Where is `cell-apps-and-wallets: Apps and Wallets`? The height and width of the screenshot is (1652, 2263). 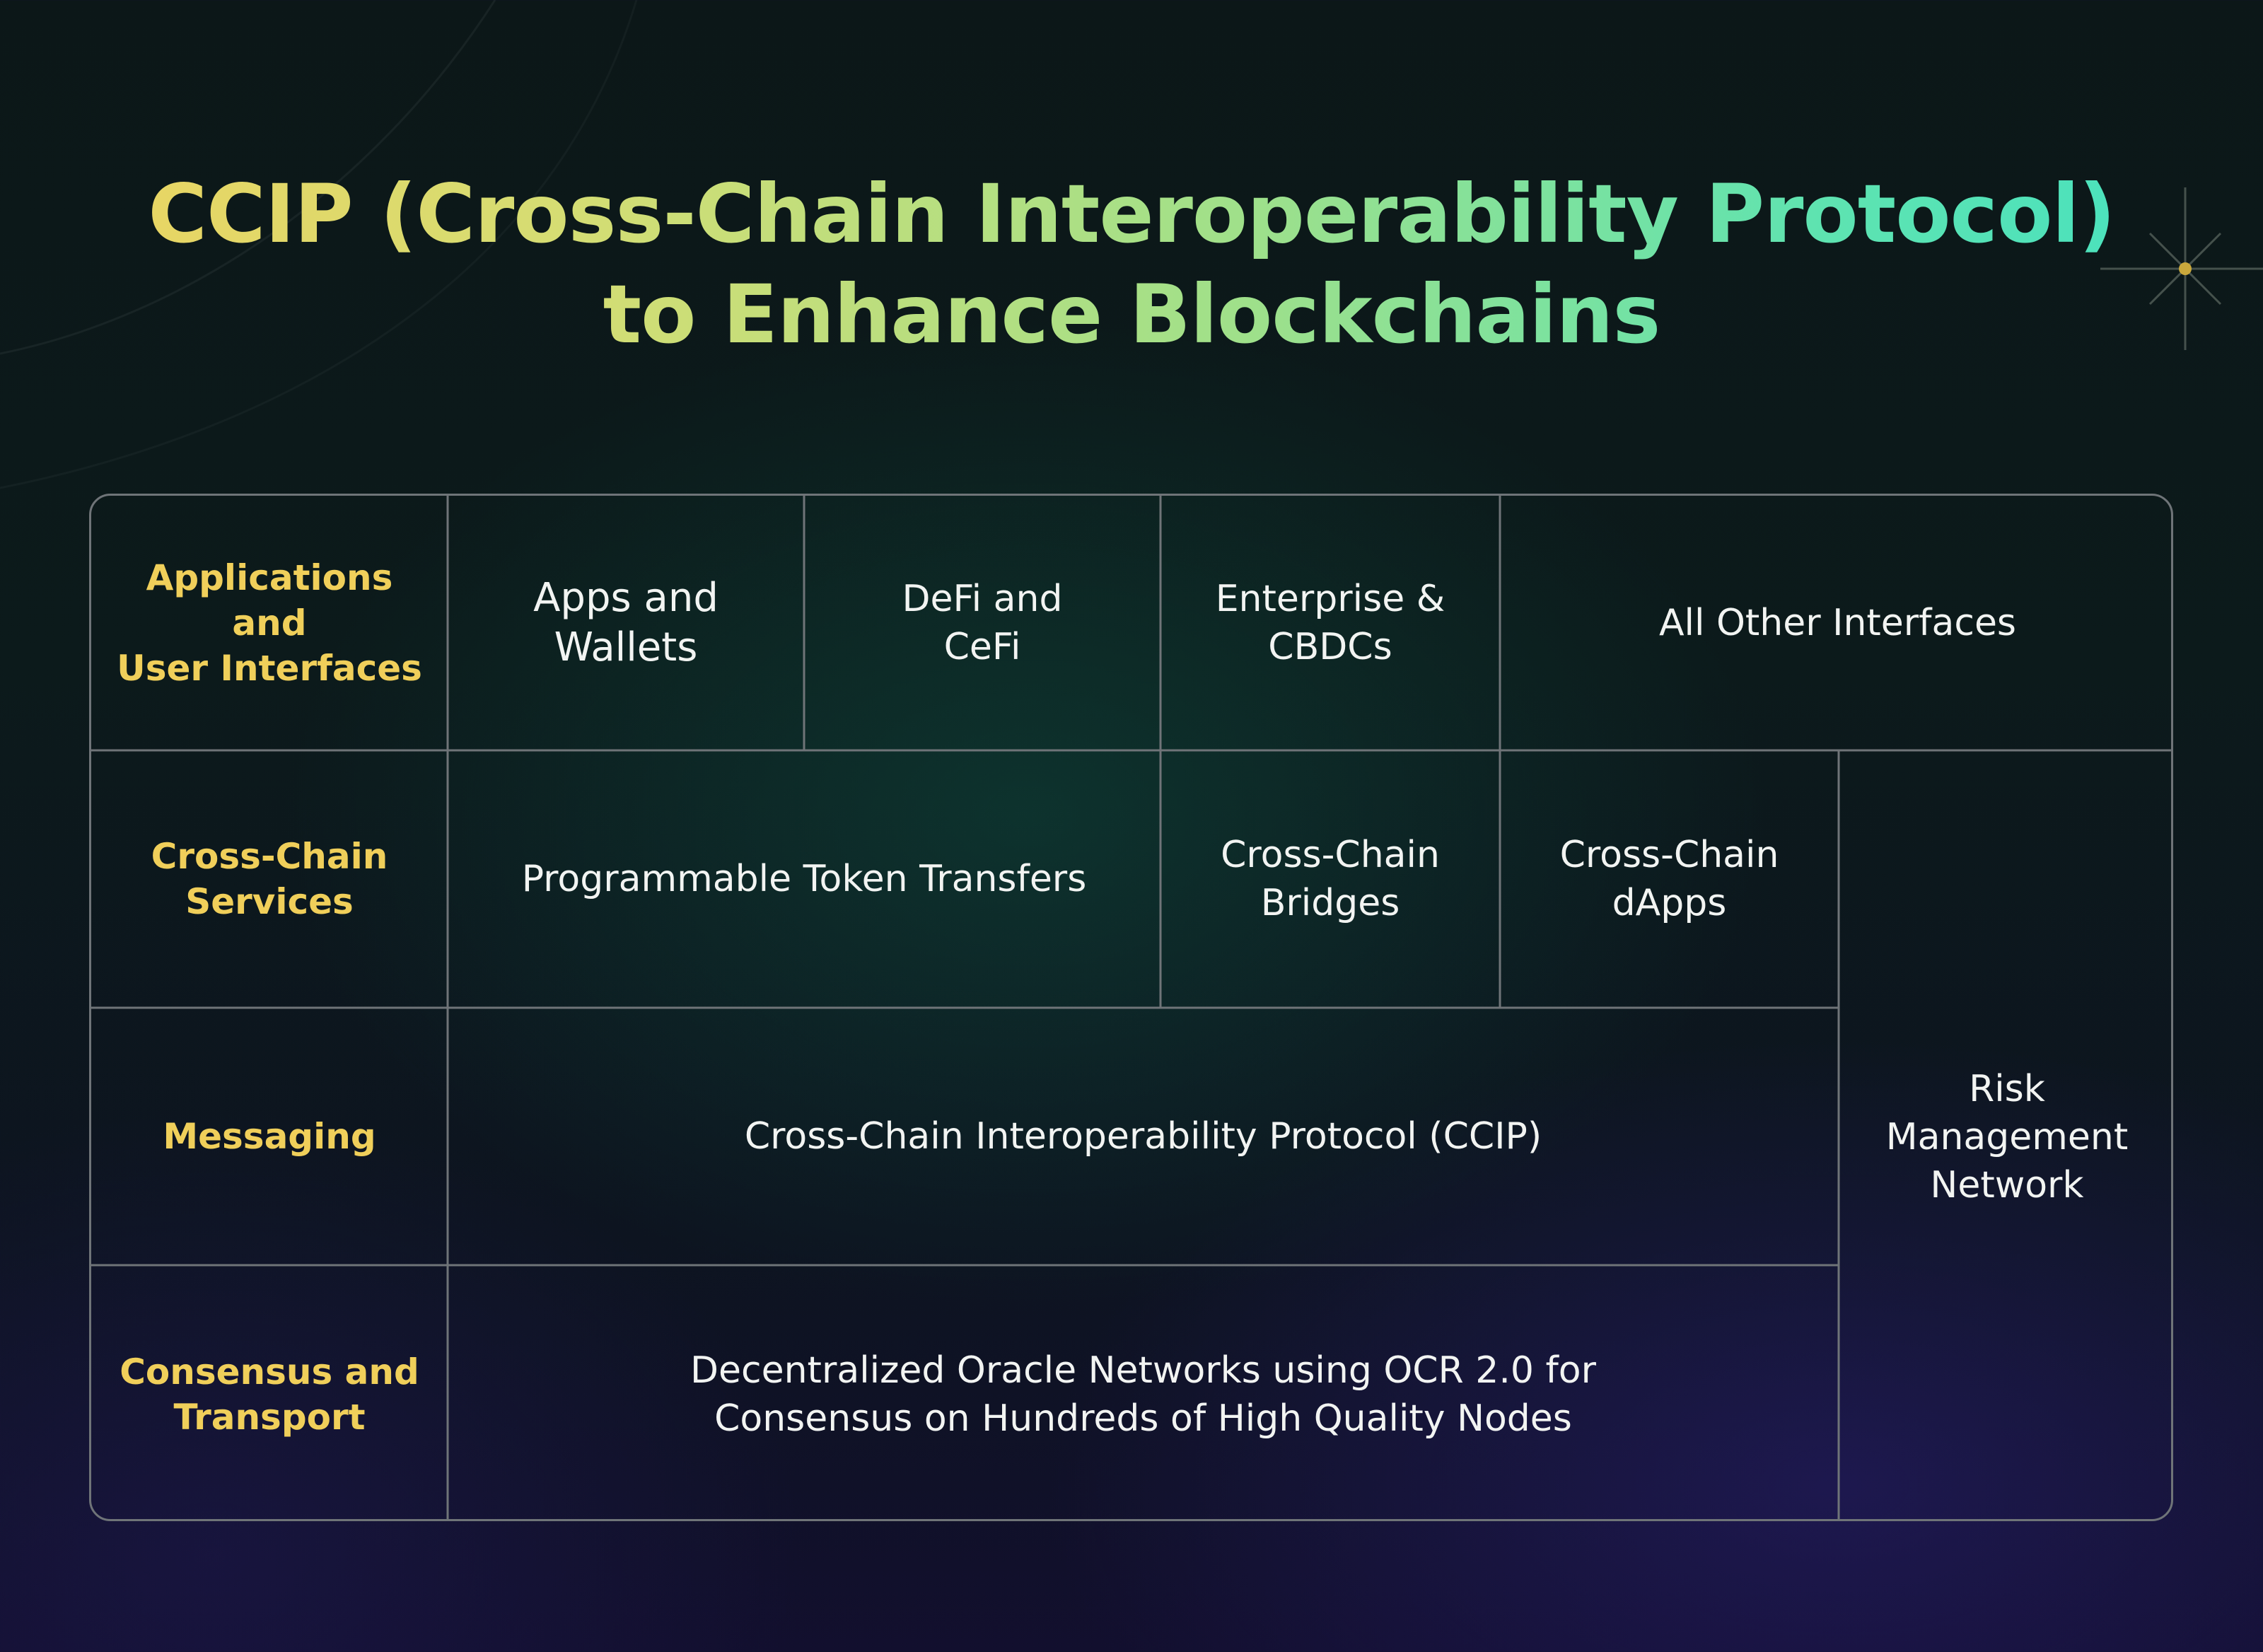 cell-apps-and-wallets: Apps and Wallets is located at coordinates (626, 623).